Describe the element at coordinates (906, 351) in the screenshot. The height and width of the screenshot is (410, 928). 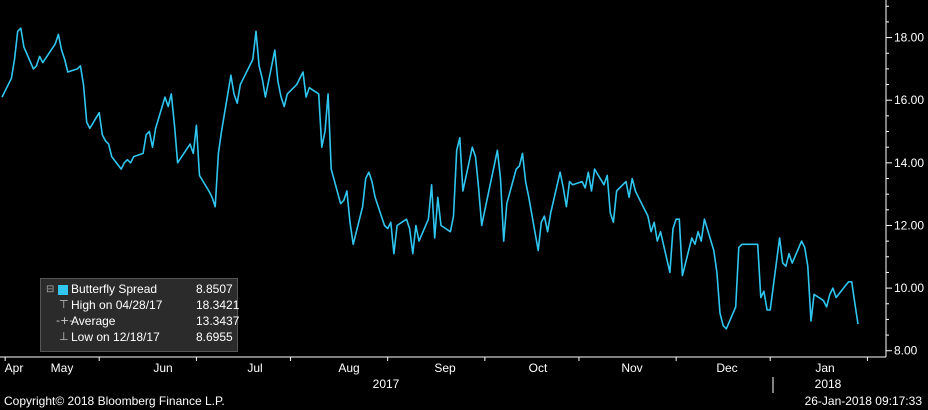
I see `y-tick-label: 8.00` at that location.